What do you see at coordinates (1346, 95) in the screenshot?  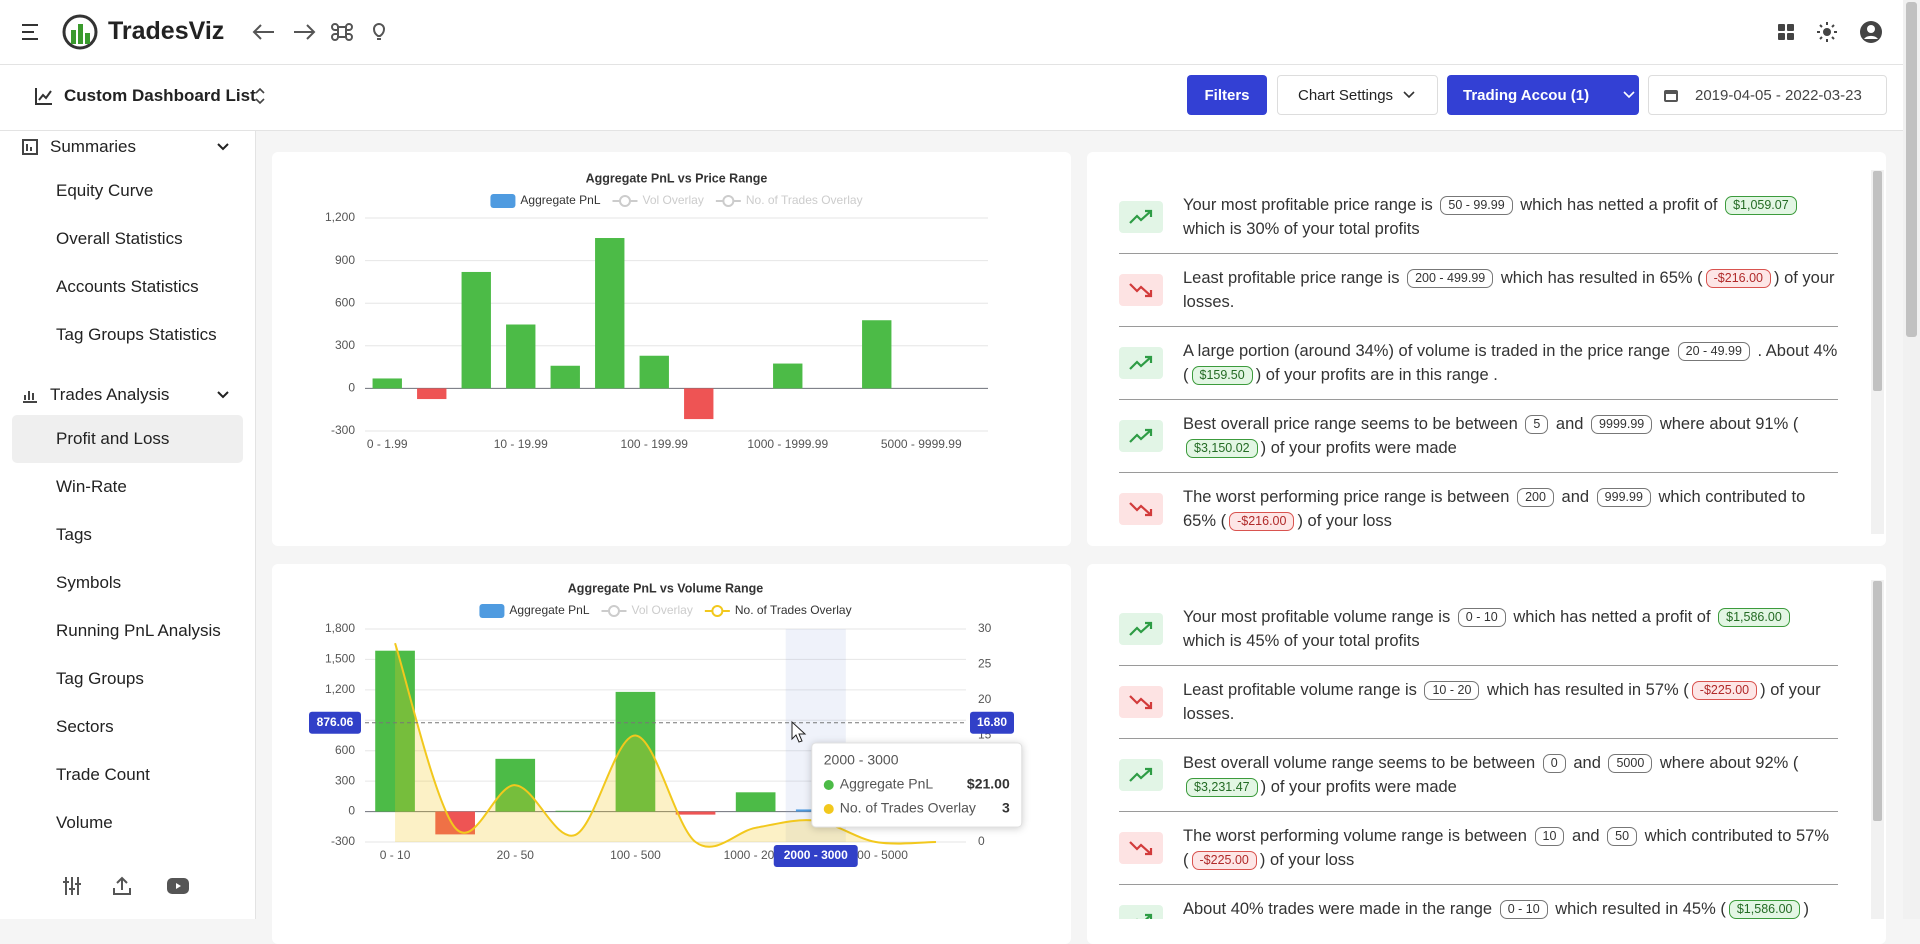 I see `button-label: Chart Settings` at bounding box center [1346, 95].